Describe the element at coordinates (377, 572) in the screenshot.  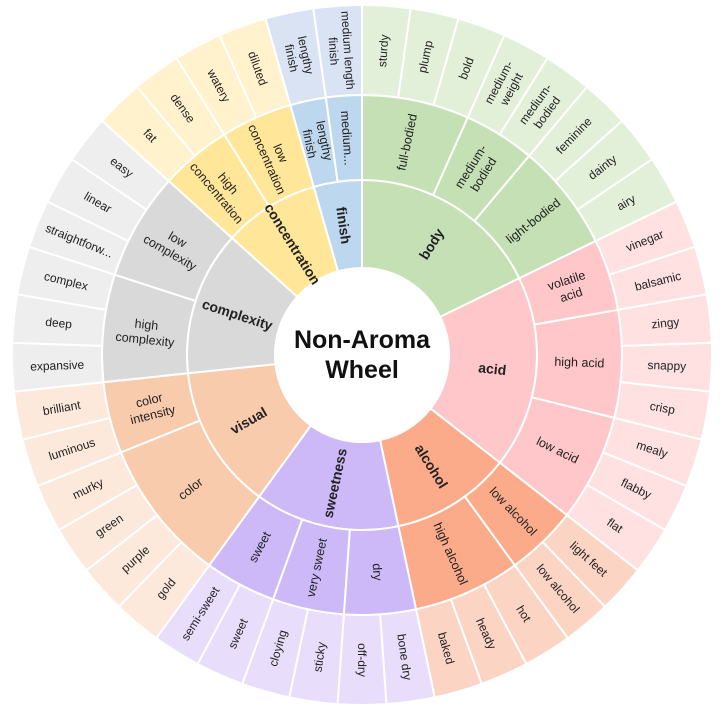
I see `subcategory-label-dry: dry` at that location.